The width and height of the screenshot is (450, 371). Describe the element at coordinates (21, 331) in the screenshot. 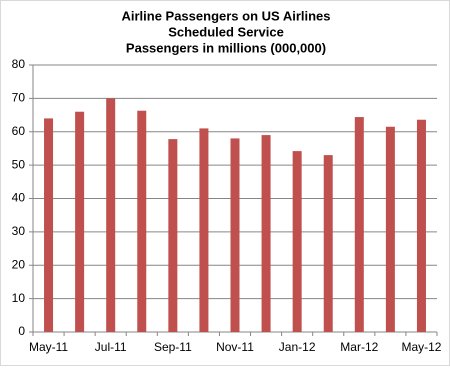

I see `y-tick-label: 0` at that location.